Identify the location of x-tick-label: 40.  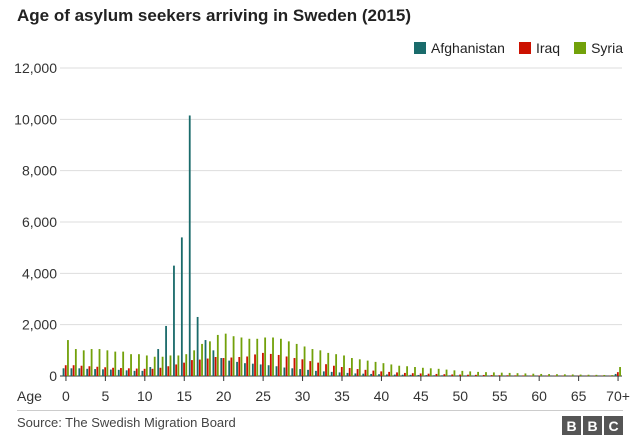
(382, 396).